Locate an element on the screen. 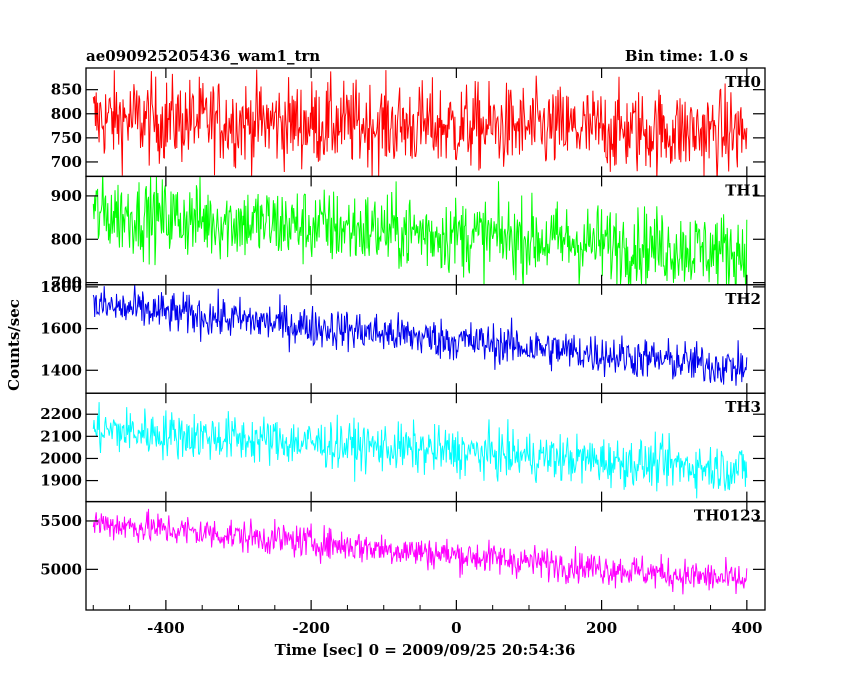  panel-th1: 700 800 900 TH1 is located at coordinates (408, 233).